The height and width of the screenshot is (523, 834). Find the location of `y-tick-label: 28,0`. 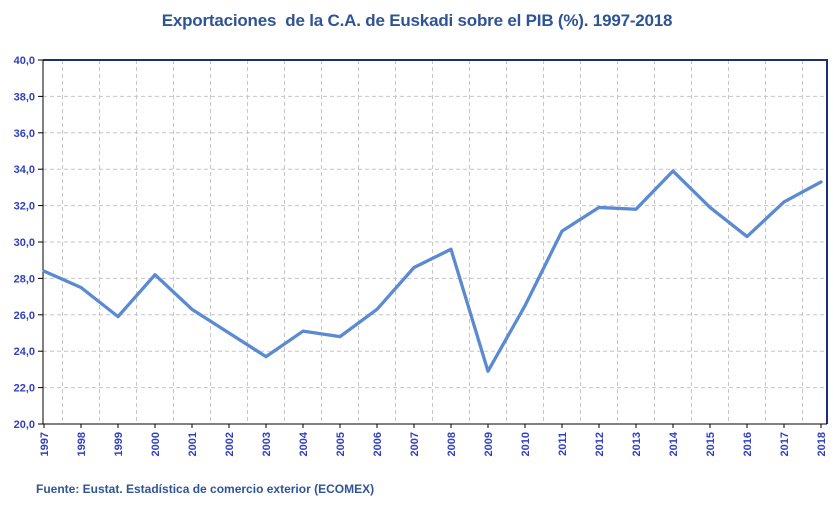

y-tick-label: 28,0 is located at coordinates (24, 279).